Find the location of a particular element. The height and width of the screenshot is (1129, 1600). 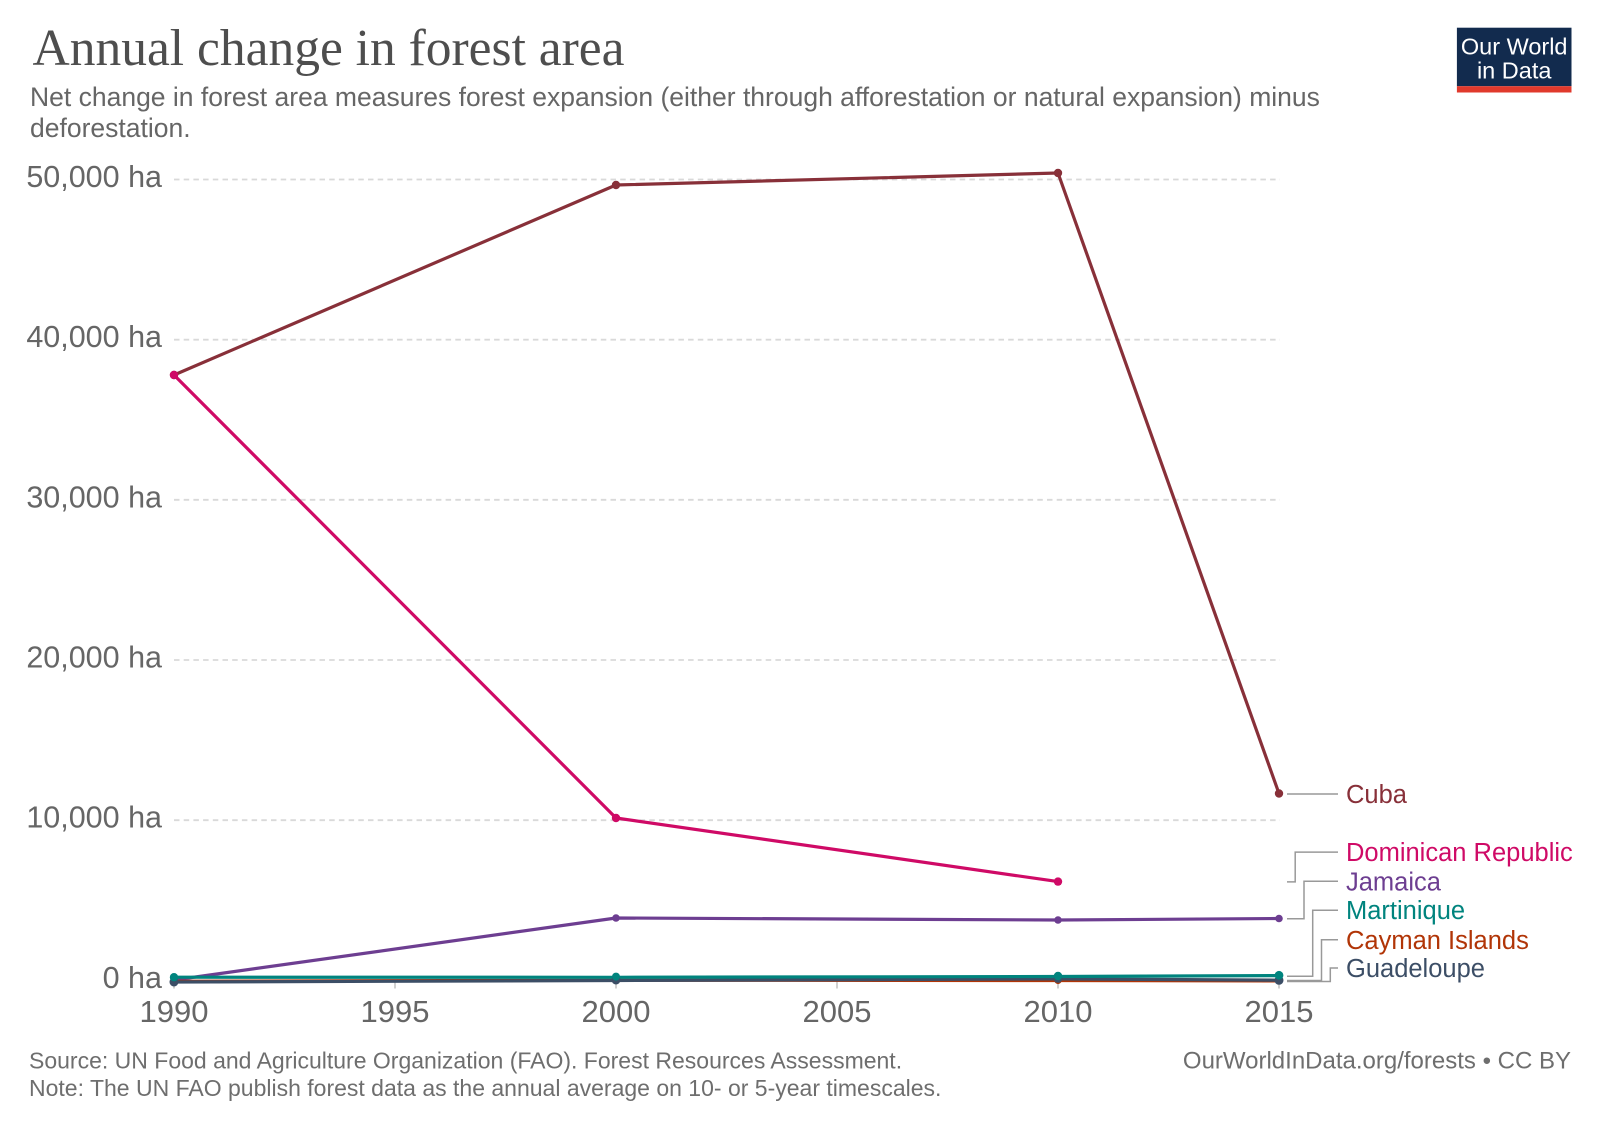

svg-text: Guadeloupe is located at coordinates (1415, 969).